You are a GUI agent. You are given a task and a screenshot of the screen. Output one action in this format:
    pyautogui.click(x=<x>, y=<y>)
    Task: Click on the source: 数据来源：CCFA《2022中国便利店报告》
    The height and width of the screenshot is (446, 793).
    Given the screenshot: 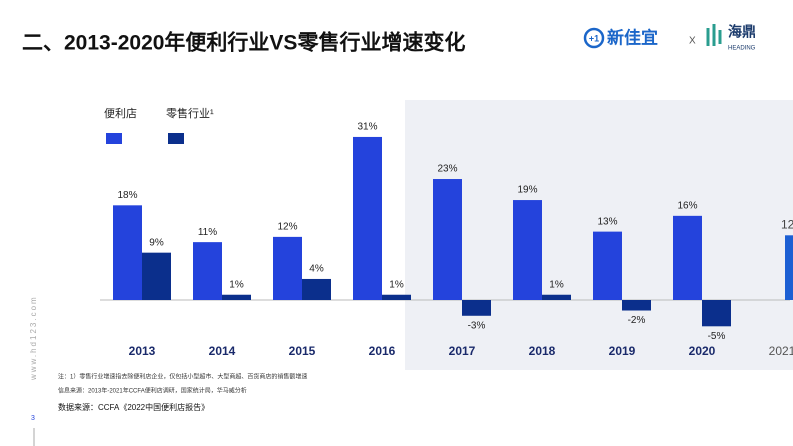 What is the action you would take?
    pyautogui.click(x=133, y=407)
    